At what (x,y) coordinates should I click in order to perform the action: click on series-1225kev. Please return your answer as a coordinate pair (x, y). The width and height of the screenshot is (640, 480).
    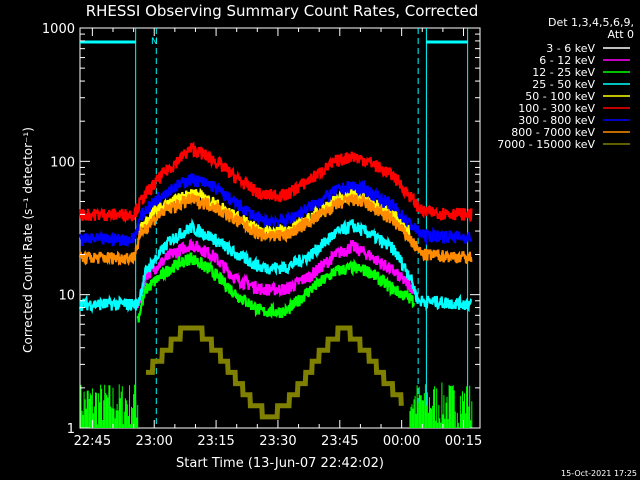
    Looking at the image, I should click on (275, 287).